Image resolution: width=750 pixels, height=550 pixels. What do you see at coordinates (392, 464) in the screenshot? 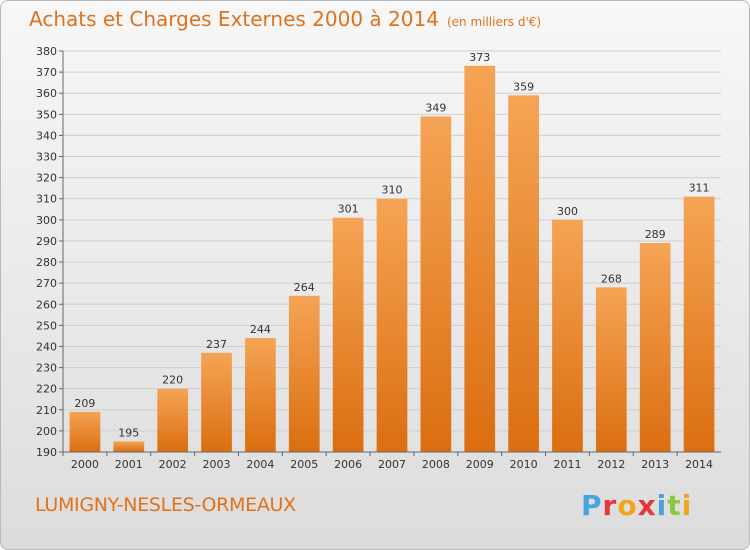
I see `x-tick-label: 2007` at bounding box center [392, 464].